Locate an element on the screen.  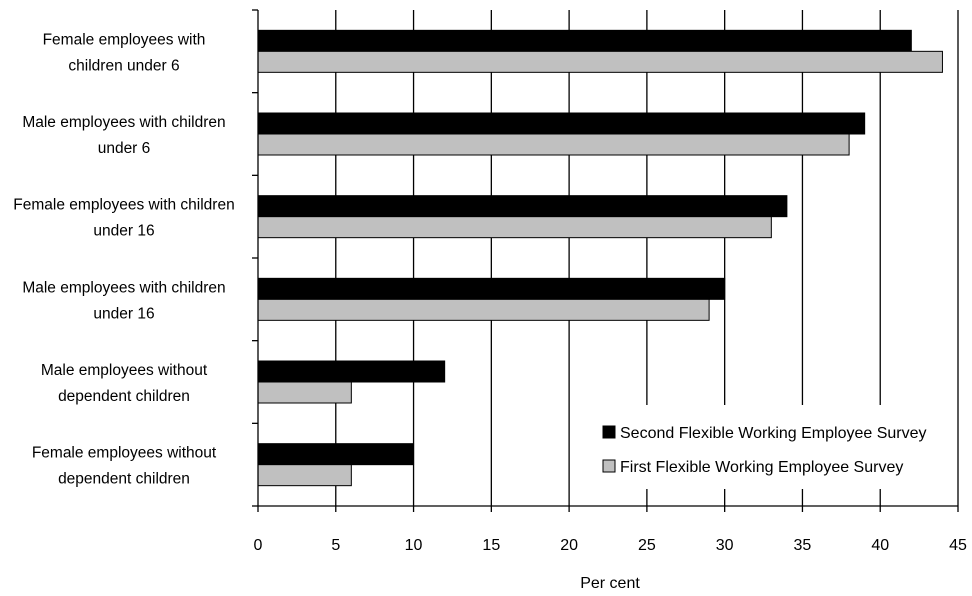
x-tick-label: 20 is located at coordinates (569, 545).